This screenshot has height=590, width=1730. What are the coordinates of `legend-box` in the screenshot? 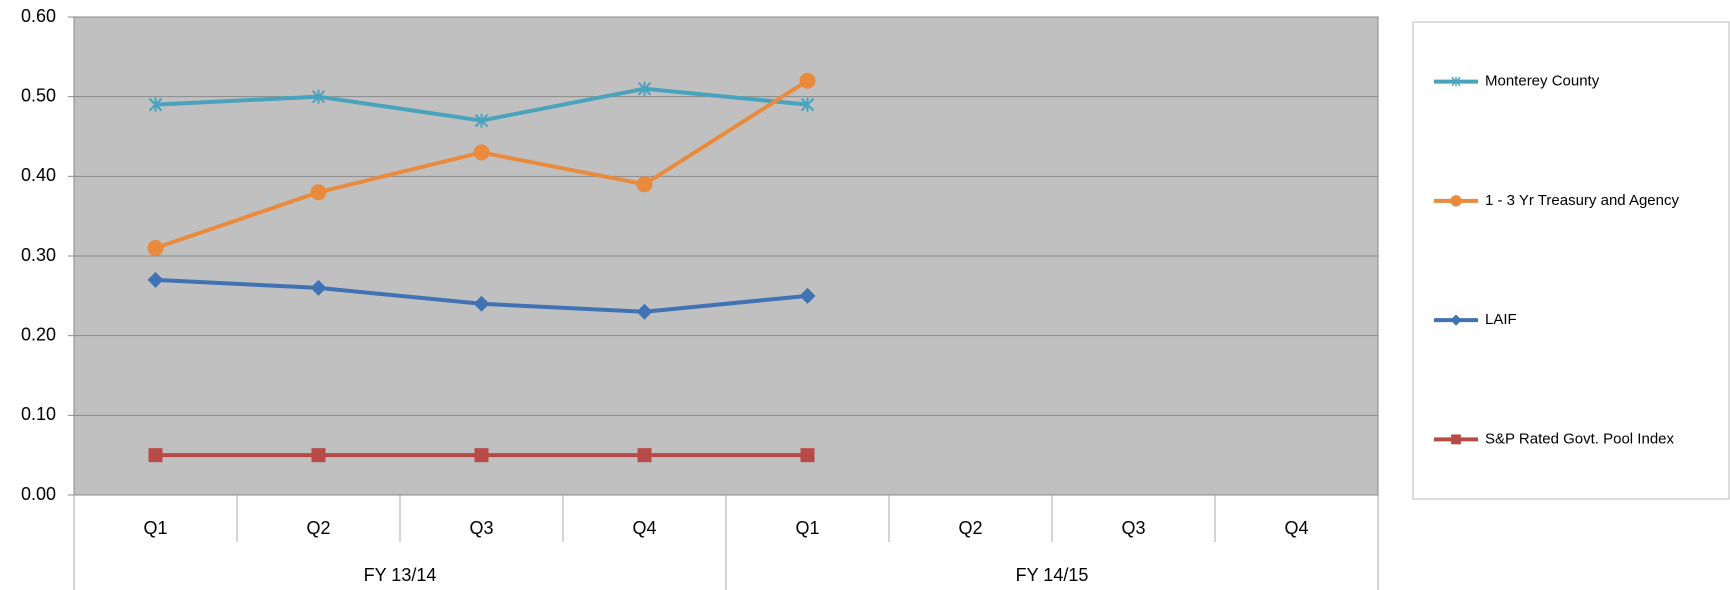 It's located at (1571, 260).